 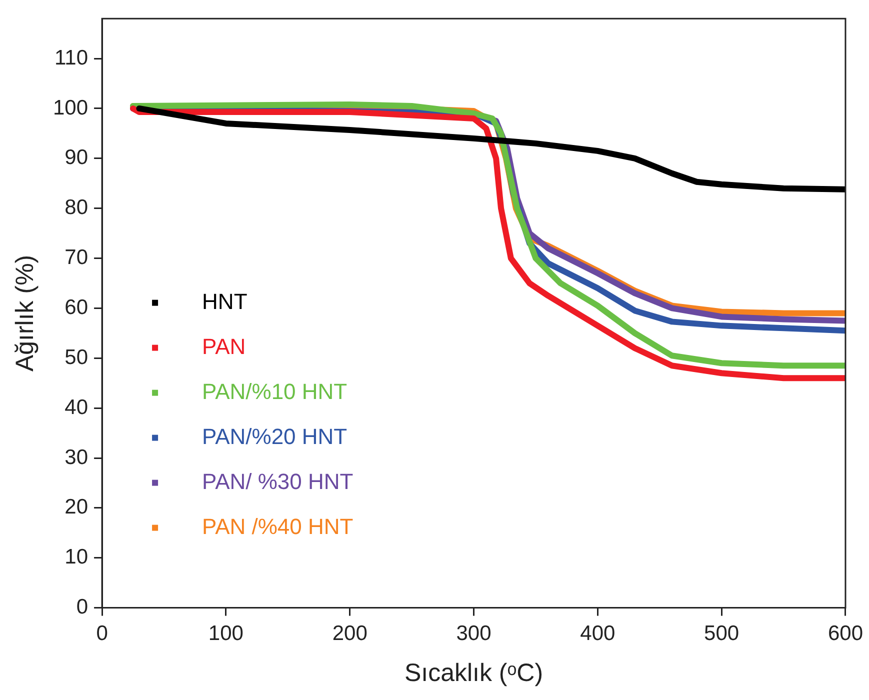 What do you see at coordinates (474, 634) in the screenshot?
I see `x-tick-label: 300` at bounding box center [474, 634].